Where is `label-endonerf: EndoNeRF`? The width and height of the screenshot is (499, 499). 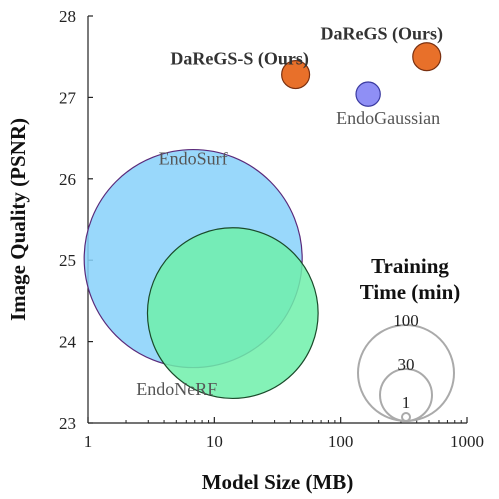 label-endonerf: EndoNeRF is located at coordinates (176, 389).